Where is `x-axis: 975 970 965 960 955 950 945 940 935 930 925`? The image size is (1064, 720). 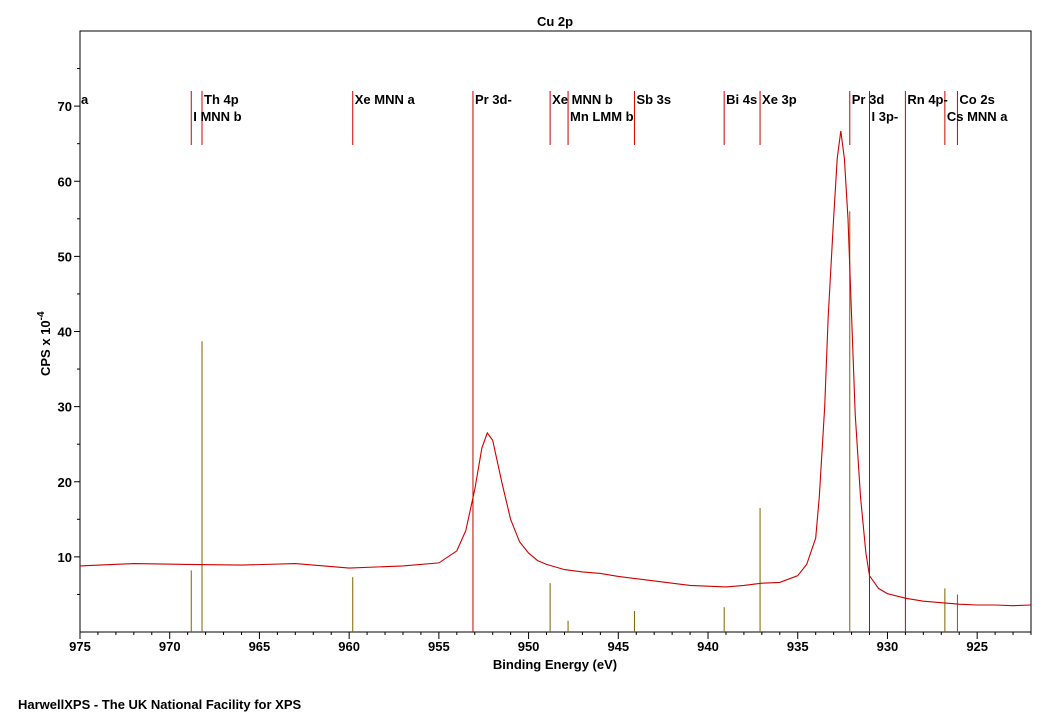 x-axis: 975 970 965 960 955 950 945 940 935 930 925 is located at coordinates (550, 643).